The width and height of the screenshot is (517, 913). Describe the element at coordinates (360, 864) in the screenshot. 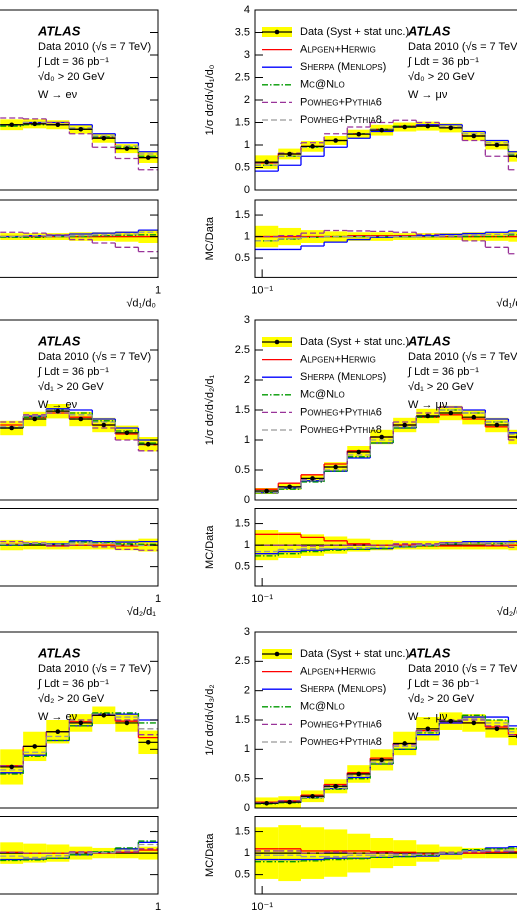

I see `ratio-panel: 10⁻¹ 0.5 1 1.5 MC/Data` at that location.